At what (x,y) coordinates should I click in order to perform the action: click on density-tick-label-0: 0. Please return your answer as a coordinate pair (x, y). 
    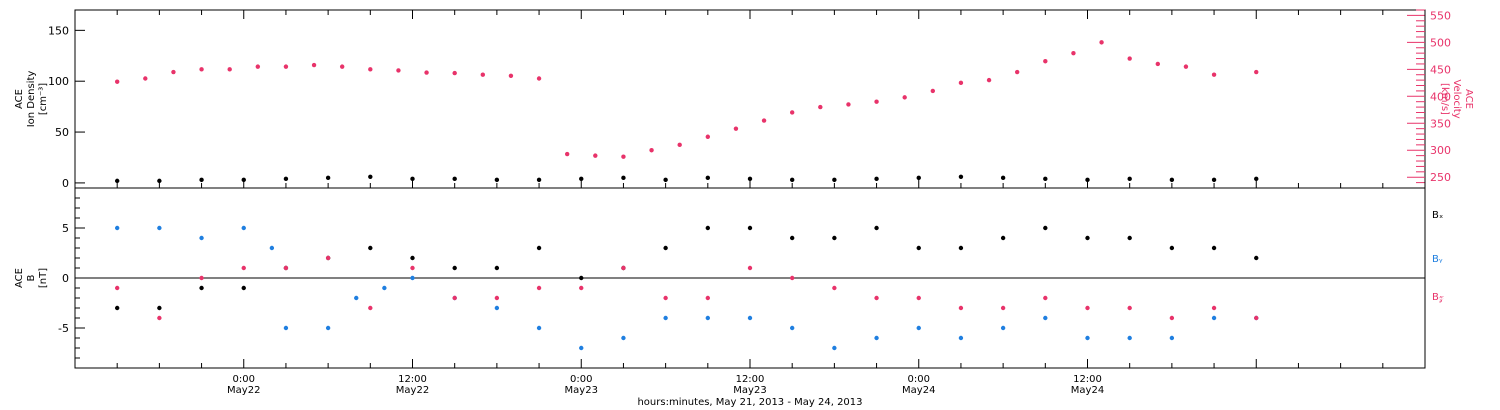
    Looking at the image, I should click on (65, 183).